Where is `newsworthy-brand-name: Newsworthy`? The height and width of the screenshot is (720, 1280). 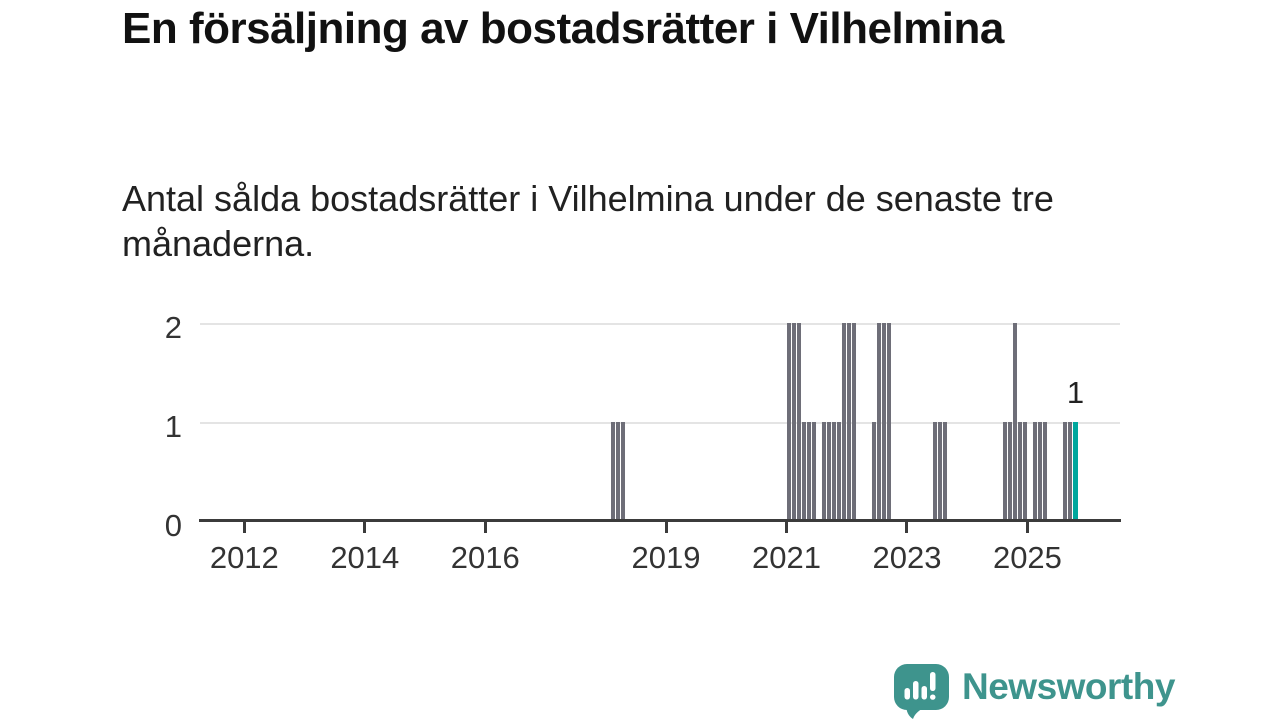
newsworthy-brand-name: Newsworthy is located at coordinates (1068, 686).